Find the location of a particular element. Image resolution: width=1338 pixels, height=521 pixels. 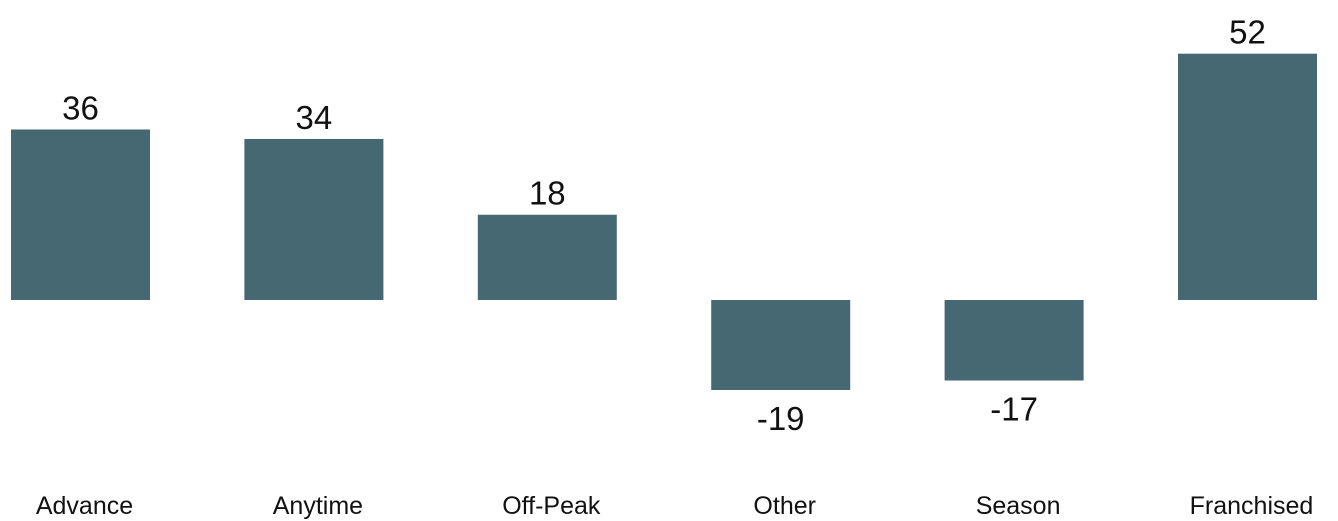

value-label: -19 is located at coordinates (781, 418).